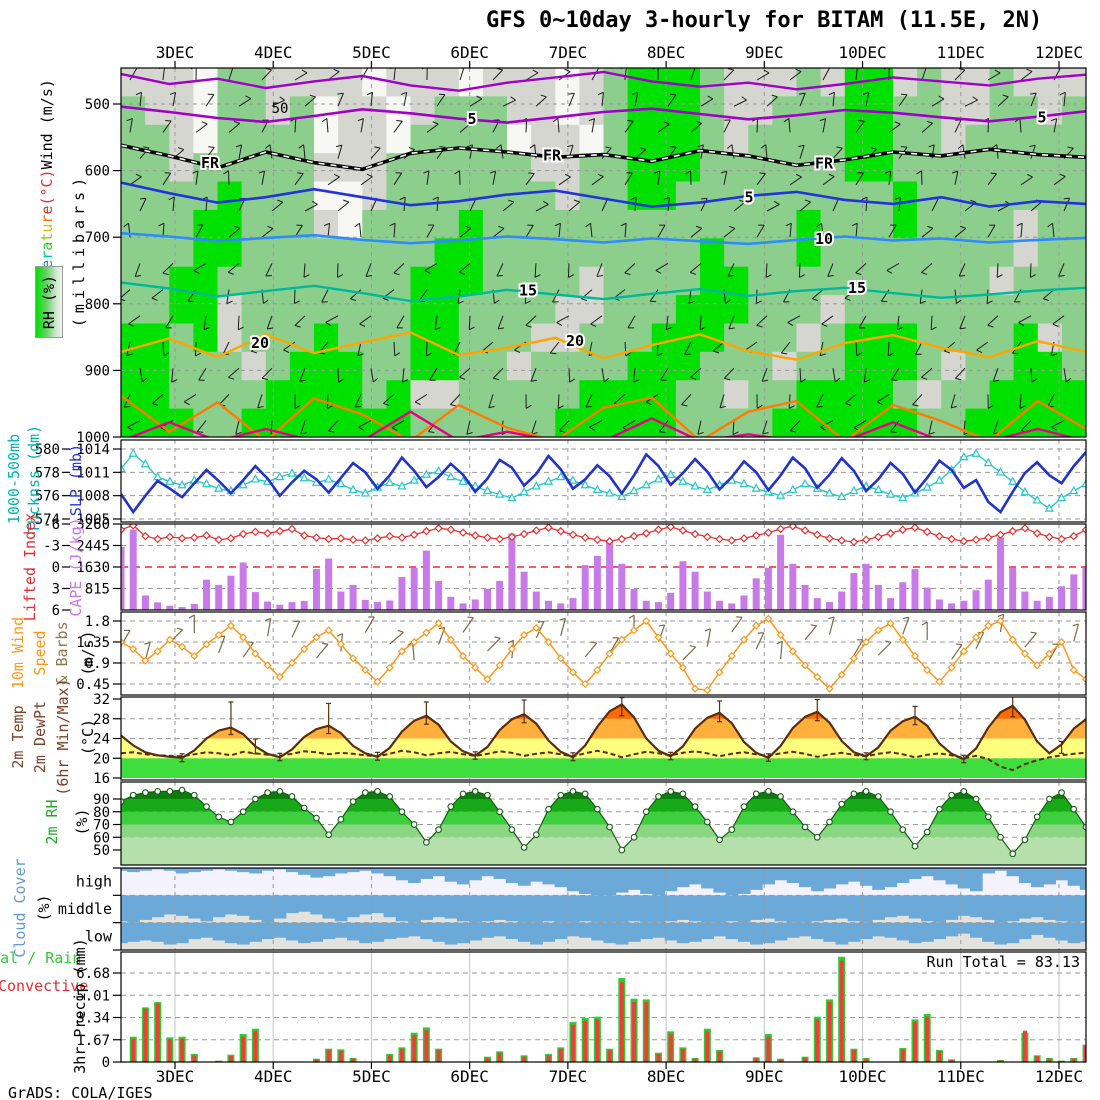 This screenshot has width=1100, height=1100. I want to click on dewpoint-label: 2m DewPt, so click(40, 737).